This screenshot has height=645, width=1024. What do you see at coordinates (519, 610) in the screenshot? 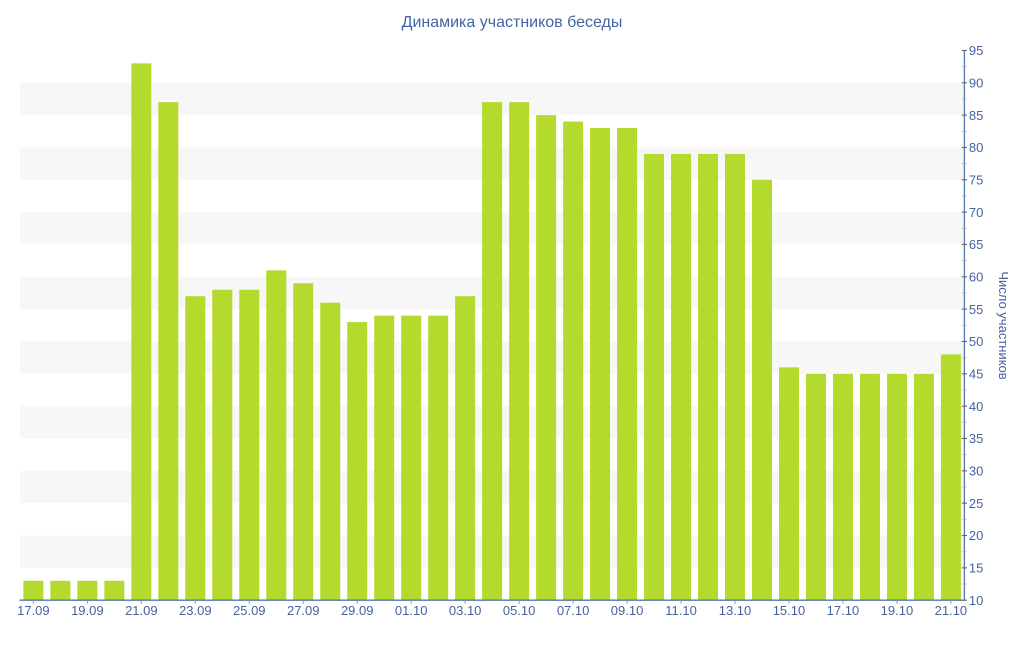
I see `svg-text: 05.10` at bounding box center [519, 610].